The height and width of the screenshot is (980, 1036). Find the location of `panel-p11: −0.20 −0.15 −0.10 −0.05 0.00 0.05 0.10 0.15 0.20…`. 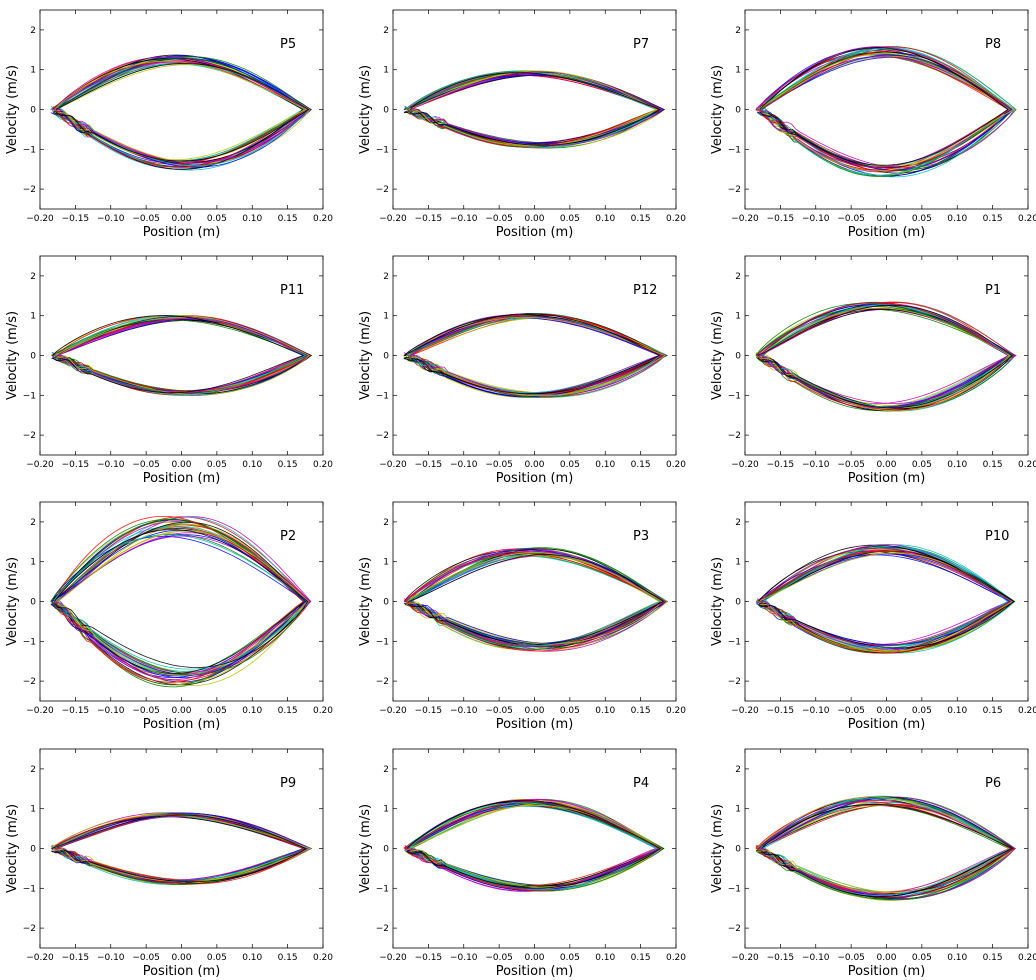

panel-p11: −0.20 −0.15 −0.10 −0.05 0.00 0.05 0.10 0.15 0.20… is located at coordinates (169, 370).